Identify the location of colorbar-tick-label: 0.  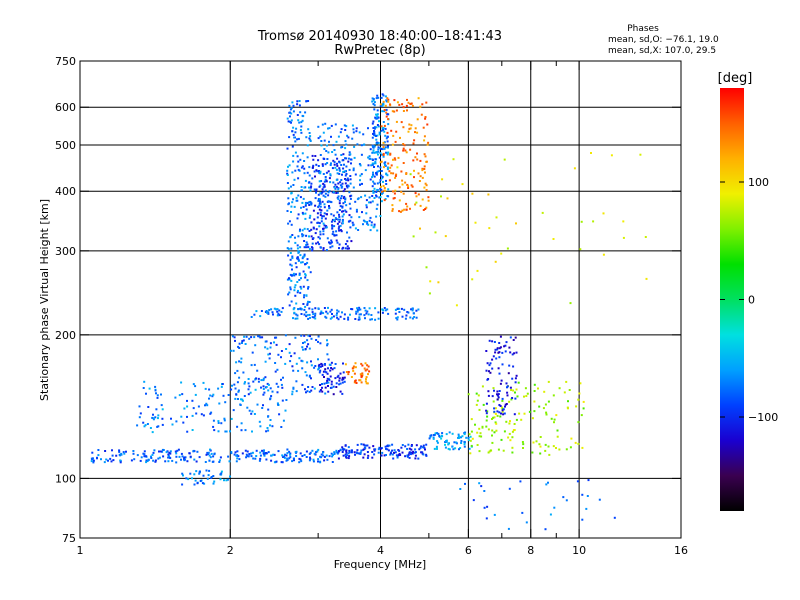
(751, 300).